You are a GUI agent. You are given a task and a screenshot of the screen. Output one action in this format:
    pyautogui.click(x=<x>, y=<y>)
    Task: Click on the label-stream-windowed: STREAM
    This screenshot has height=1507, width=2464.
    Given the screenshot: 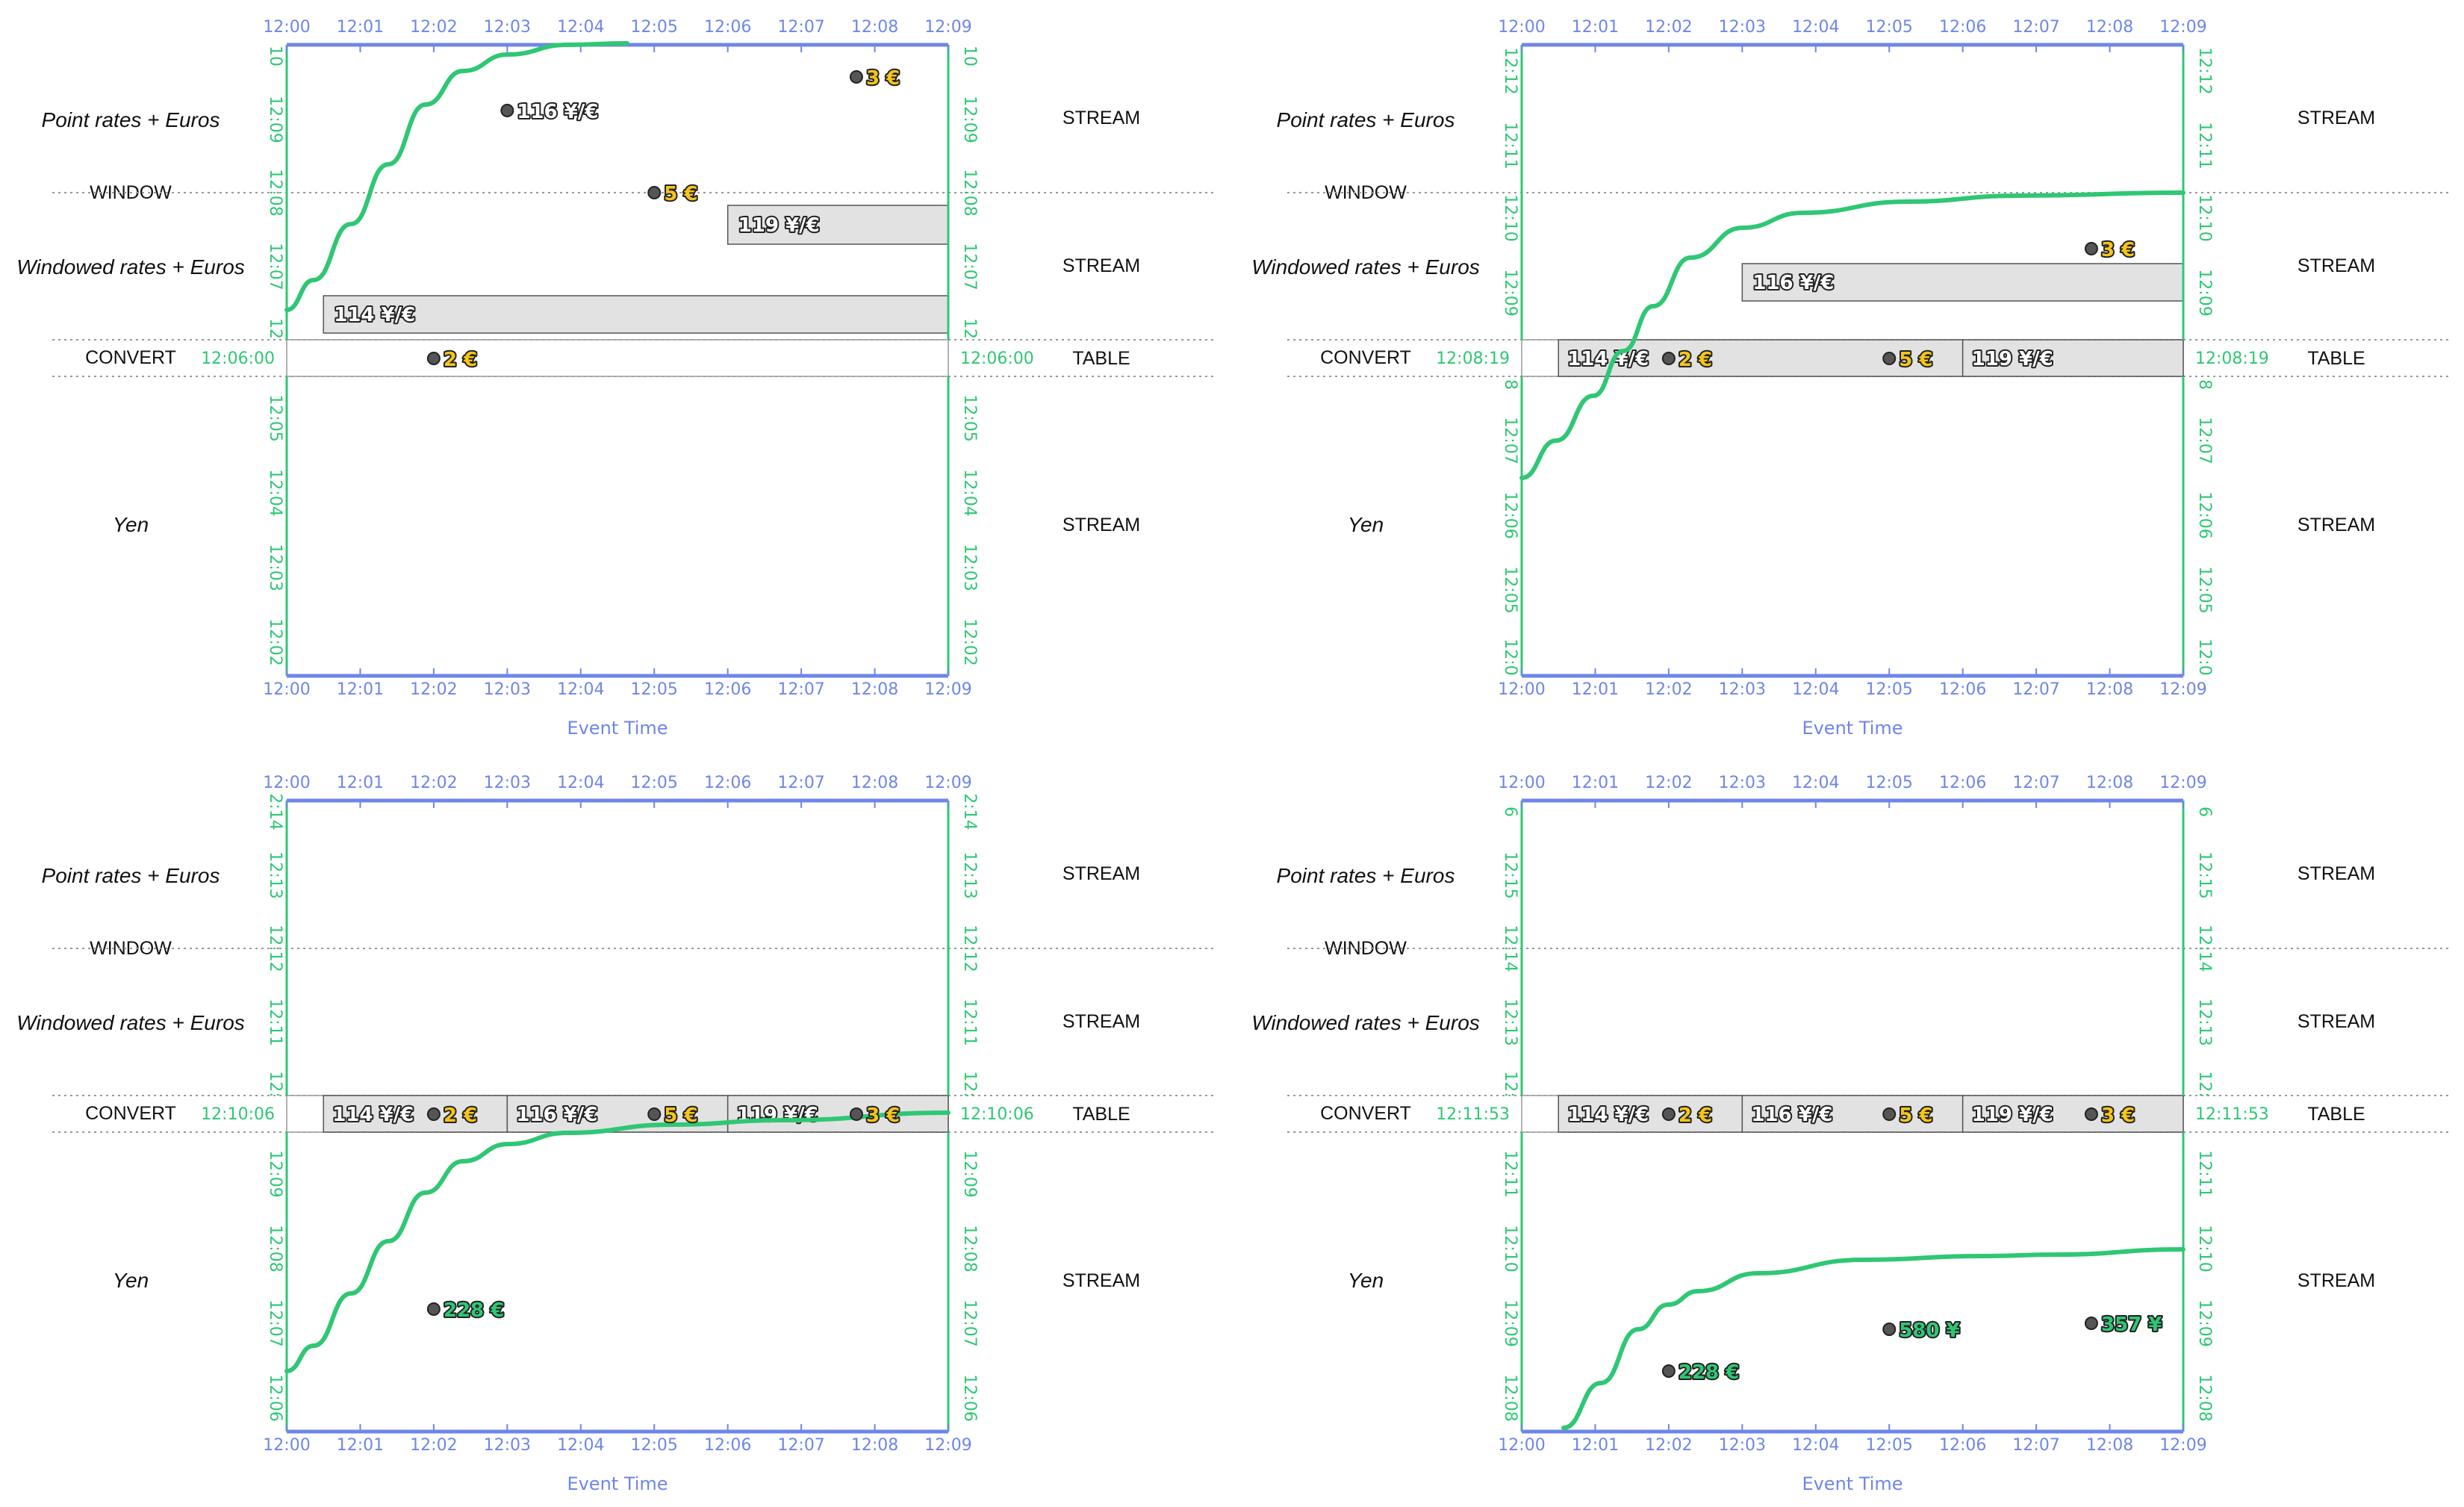 What is the action you would take?
    pyautogui.click(x=2336, y=265)
    